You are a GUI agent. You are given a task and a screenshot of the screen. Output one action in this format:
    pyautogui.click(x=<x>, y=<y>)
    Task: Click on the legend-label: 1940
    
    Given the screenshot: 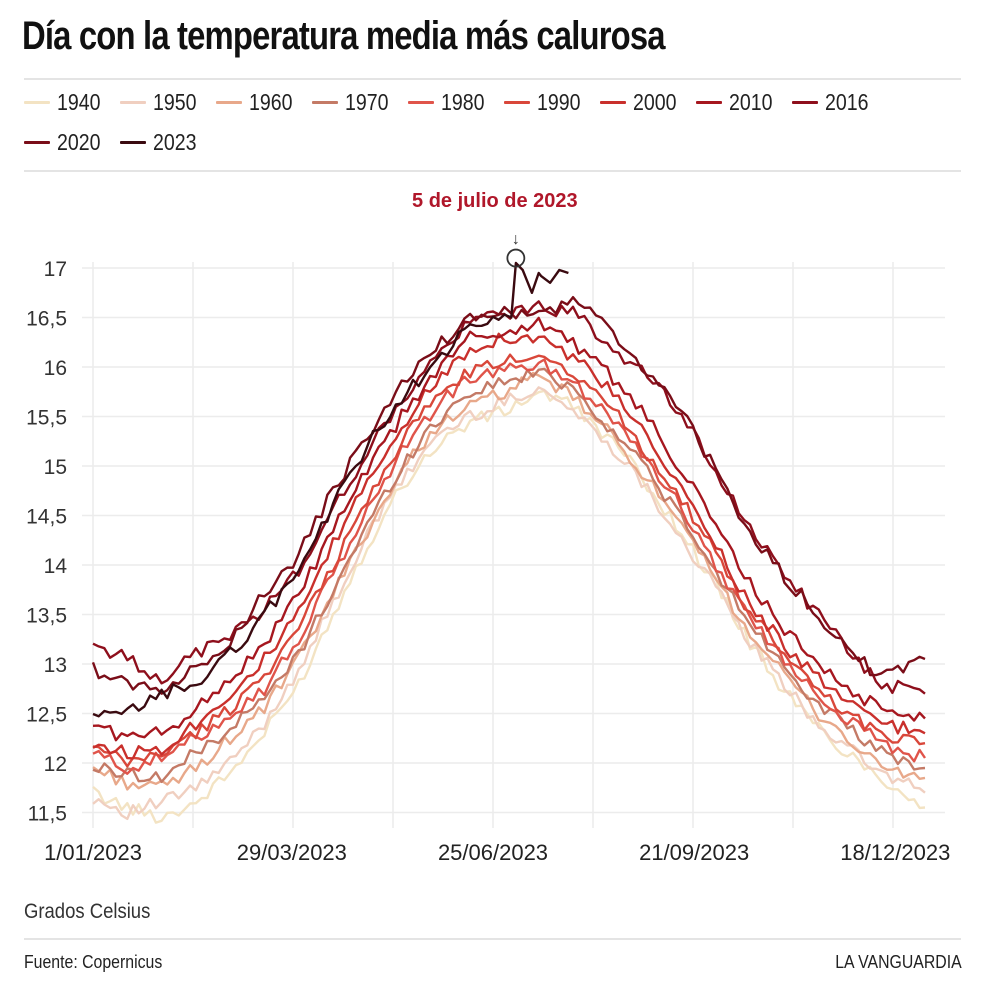 What is the action you would take?
    pyautogui.click(x=79, y=101)
    